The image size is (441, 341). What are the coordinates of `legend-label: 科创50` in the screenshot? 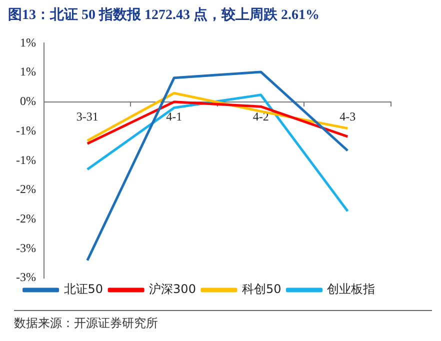 It's located at (262, 289).